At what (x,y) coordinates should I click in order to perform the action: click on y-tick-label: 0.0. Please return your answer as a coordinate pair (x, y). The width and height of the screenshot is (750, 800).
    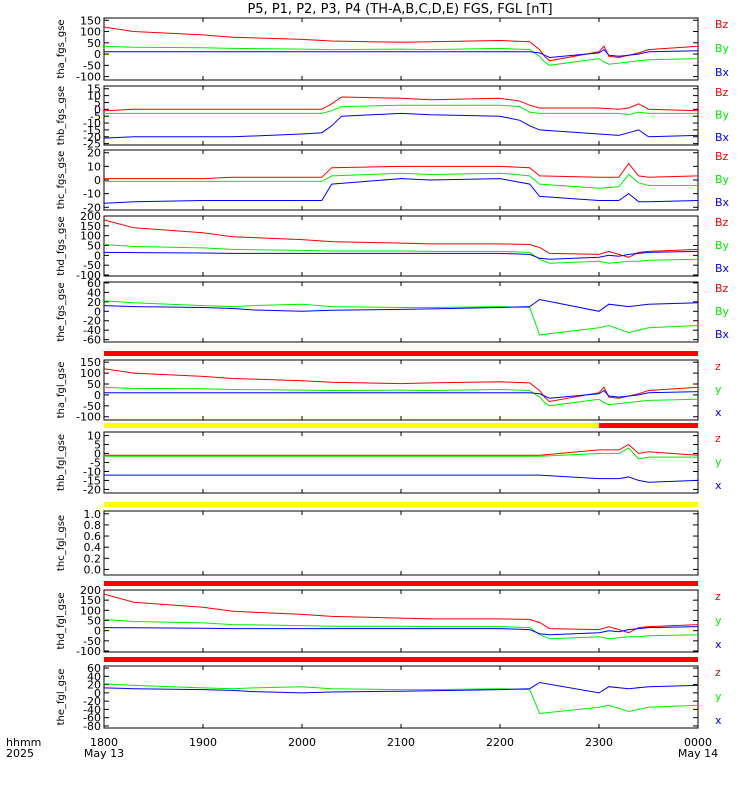
    Looking at the image, I should click on (93, 569).